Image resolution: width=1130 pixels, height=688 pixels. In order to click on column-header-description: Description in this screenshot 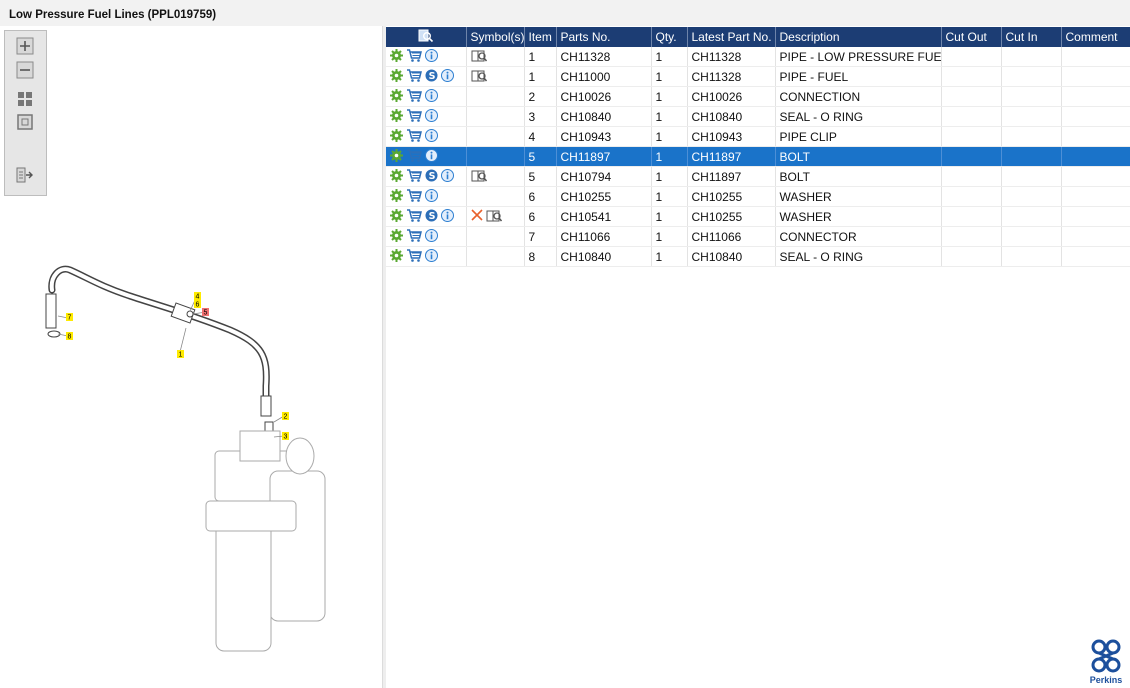, I will do `click(858, 37)`.